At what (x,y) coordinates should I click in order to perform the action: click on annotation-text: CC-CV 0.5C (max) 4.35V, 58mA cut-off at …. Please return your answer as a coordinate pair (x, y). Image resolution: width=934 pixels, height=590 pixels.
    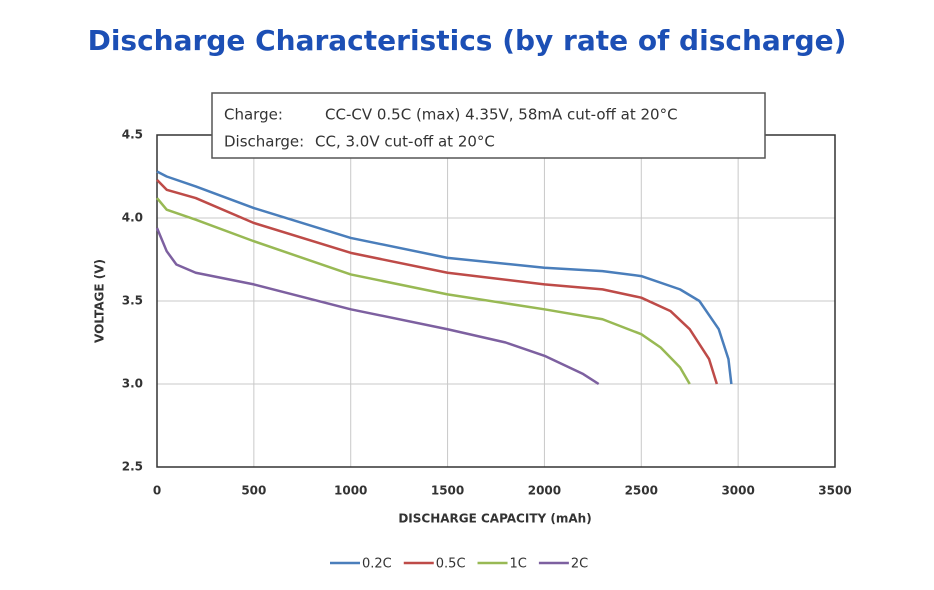
    Looking at the image, I should click on (501, 115).